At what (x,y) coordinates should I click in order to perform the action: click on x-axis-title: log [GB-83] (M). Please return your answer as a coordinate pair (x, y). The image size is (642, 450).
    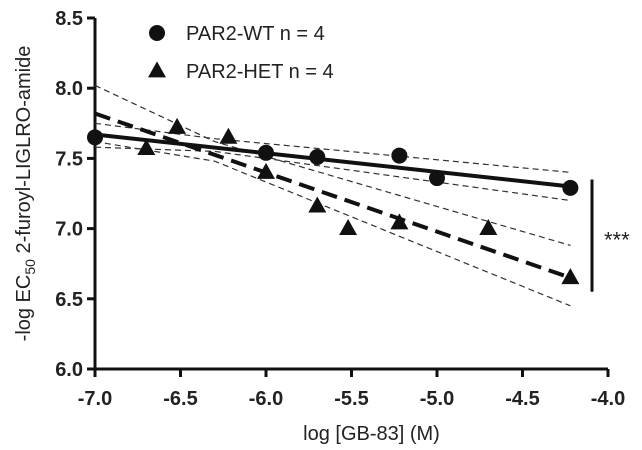
    Looking at the image, I should click on (371, 434).